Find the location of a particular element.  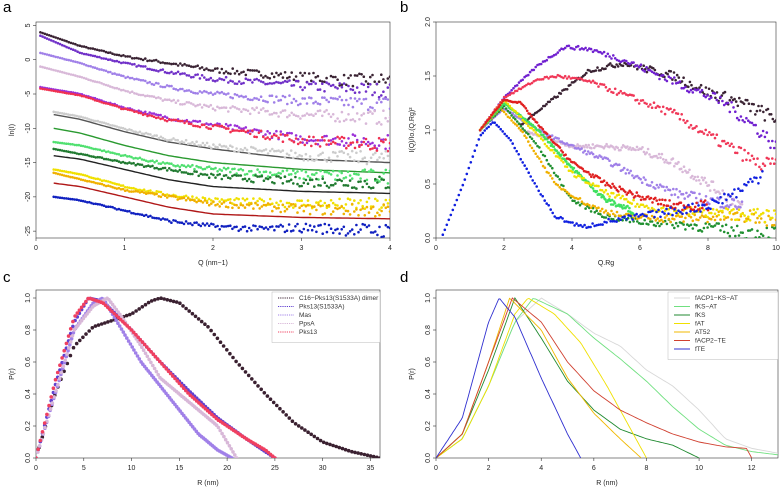

y-tick-label: 1.0 is located at coordinates (428, 130).